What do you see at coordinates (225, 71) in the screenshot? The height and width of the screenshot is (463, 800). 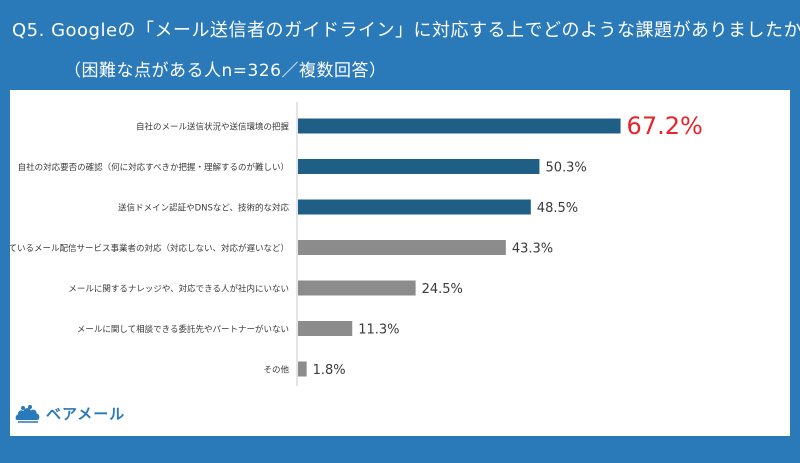 I see `page-subtitle: （困難な点がある人n=326／複数回答）` at bounding box center [225, 71].